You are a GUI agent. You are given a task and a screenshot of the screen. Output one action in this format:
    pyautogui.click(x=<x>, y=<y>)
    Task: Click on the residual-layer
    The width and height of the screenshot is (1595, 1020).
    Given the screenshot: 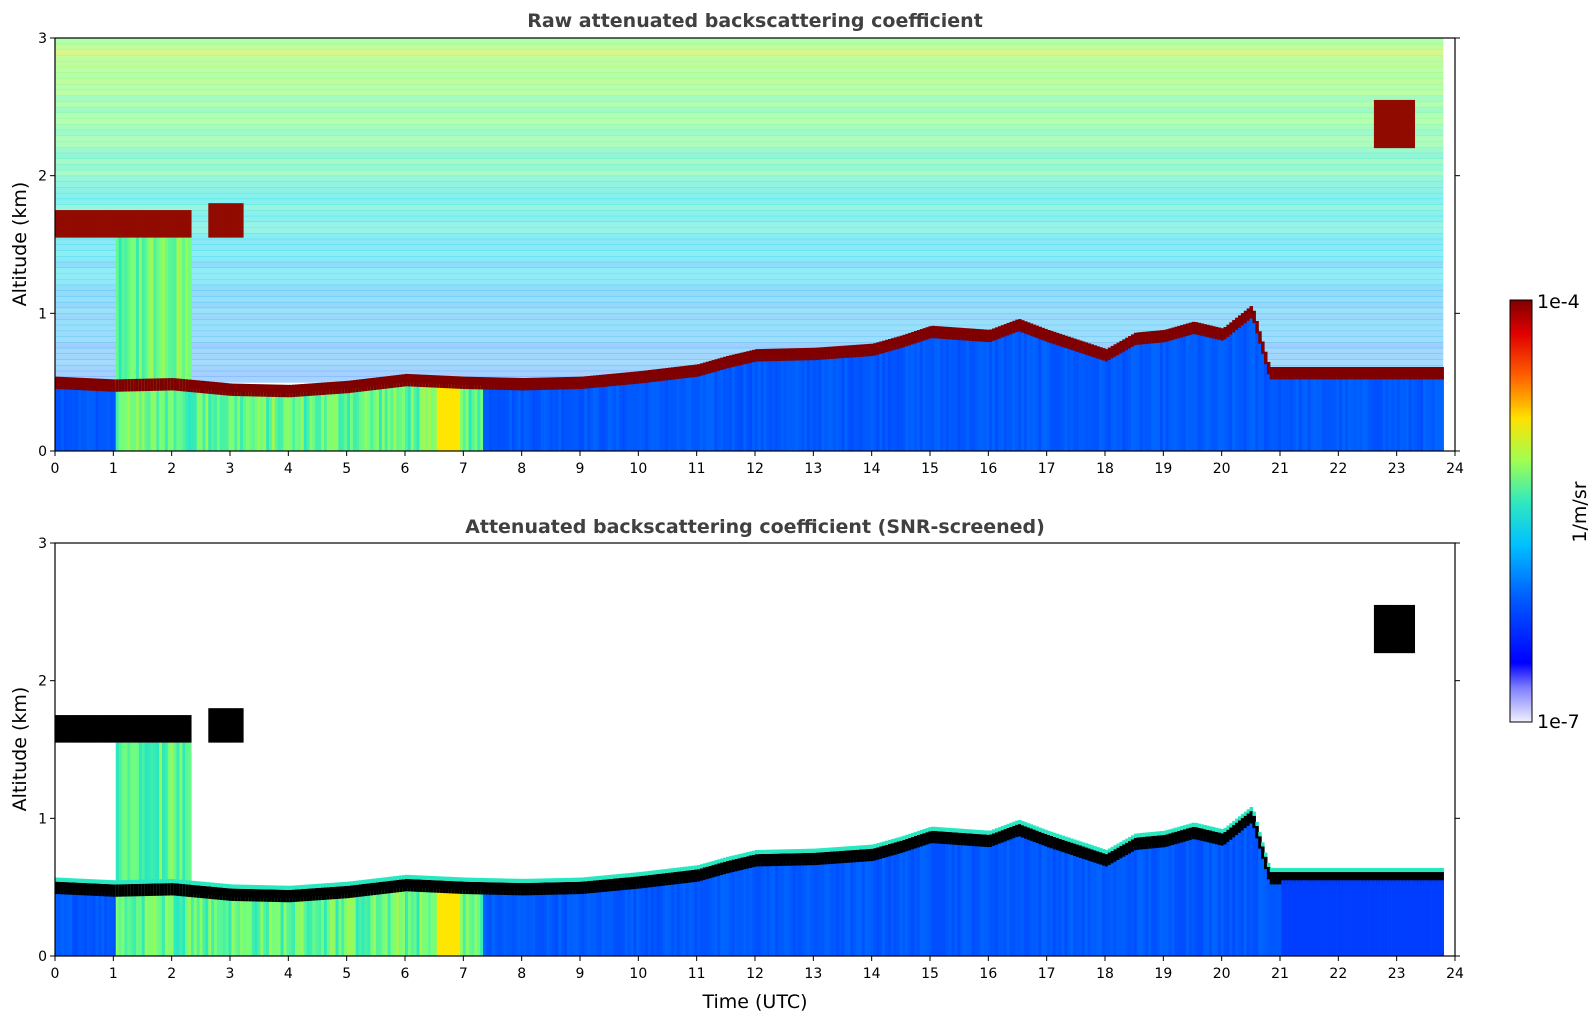 What is the action you would take?
    pyautogui.click(x=1323, y=918)
    